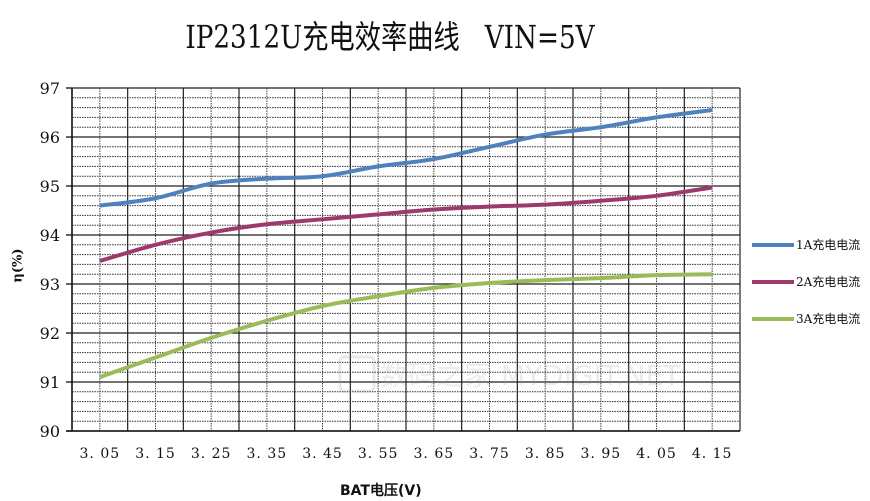 Image resolution: width=870 pixels, height=501 pixels. Describe the element at coordinates (489, 454) in the screenshot. I see `svg-text: 3. 75` at that location.